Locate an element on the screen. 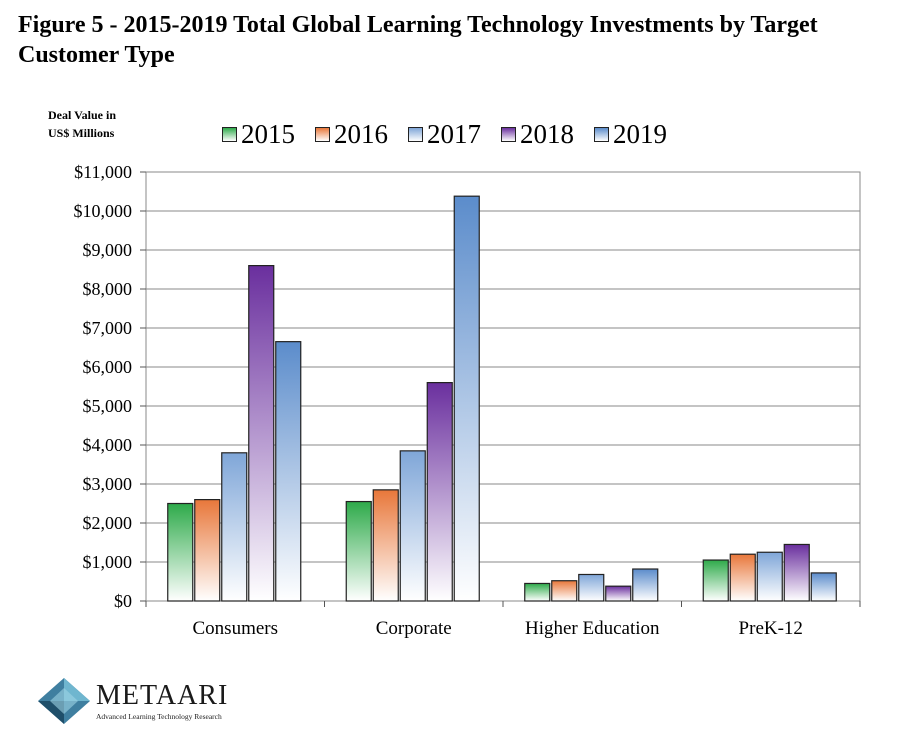 This screenshot has width=901, height=731. legend-item-2018: 2018 is located at coordinates (537, 134).